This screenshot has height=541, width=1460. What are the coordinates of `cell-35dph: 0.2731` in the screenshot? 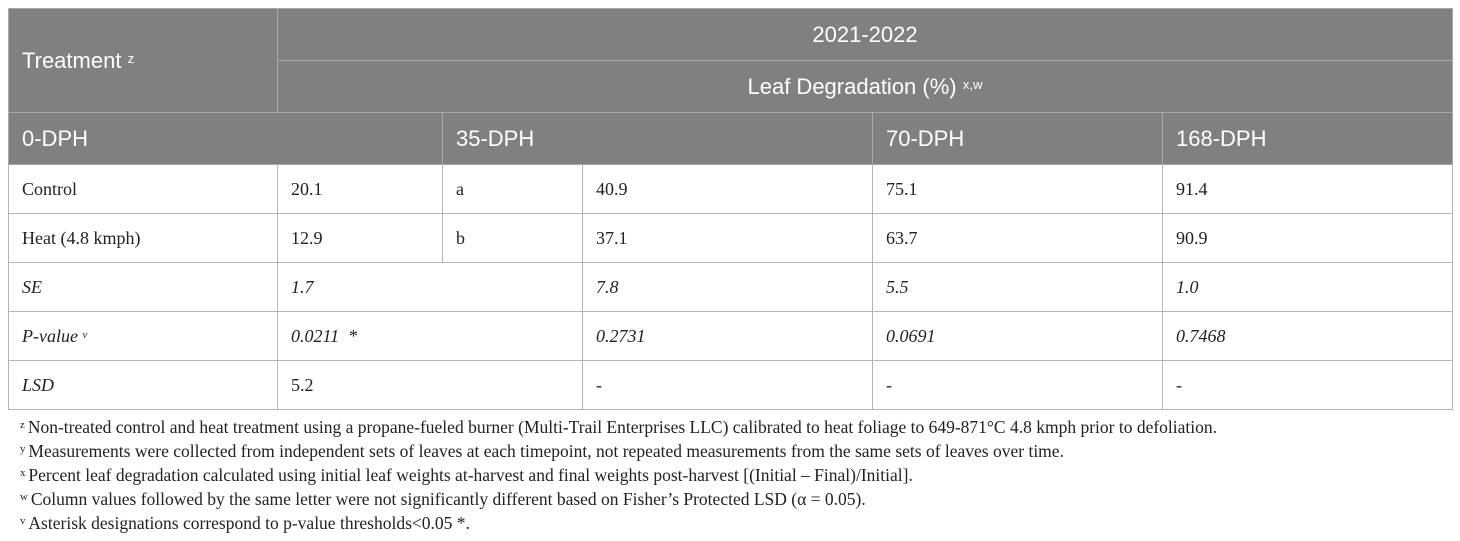 It's located at (727, 336).